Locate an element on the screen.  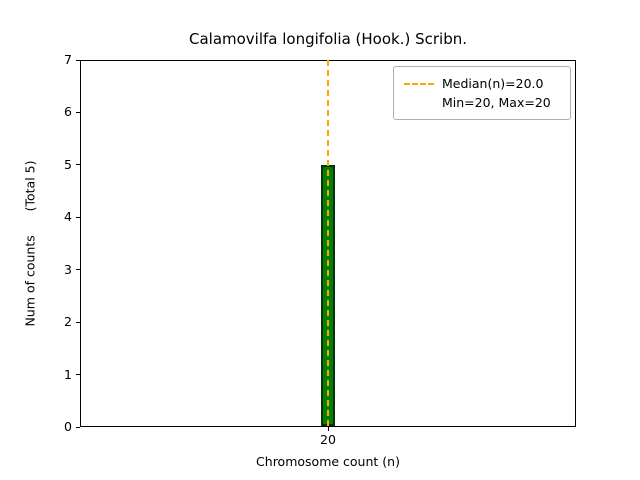
legend: Median(n)=20.0 Min=20, Max=20 is located at coordinates (482, 93).